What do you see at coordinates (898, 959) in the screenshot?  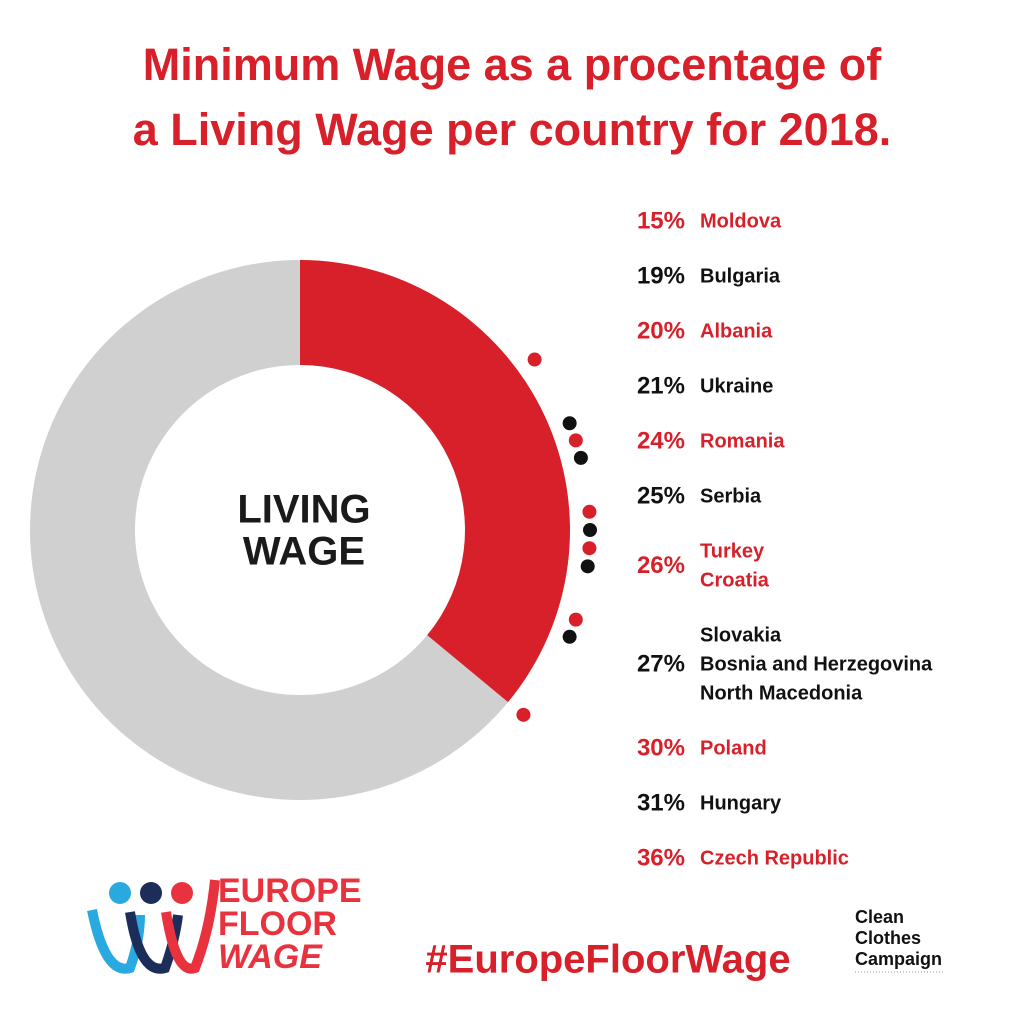 I see `partner-text: Campaign` at bounding box center [898, 959].